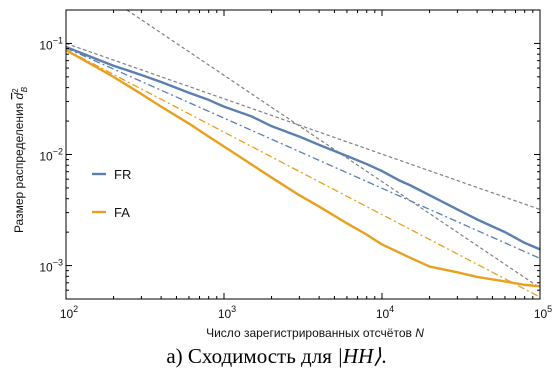  Describe the element at coordinates (122, 174) in the screenshot. I see `legend-label-fr: FR` at that location.